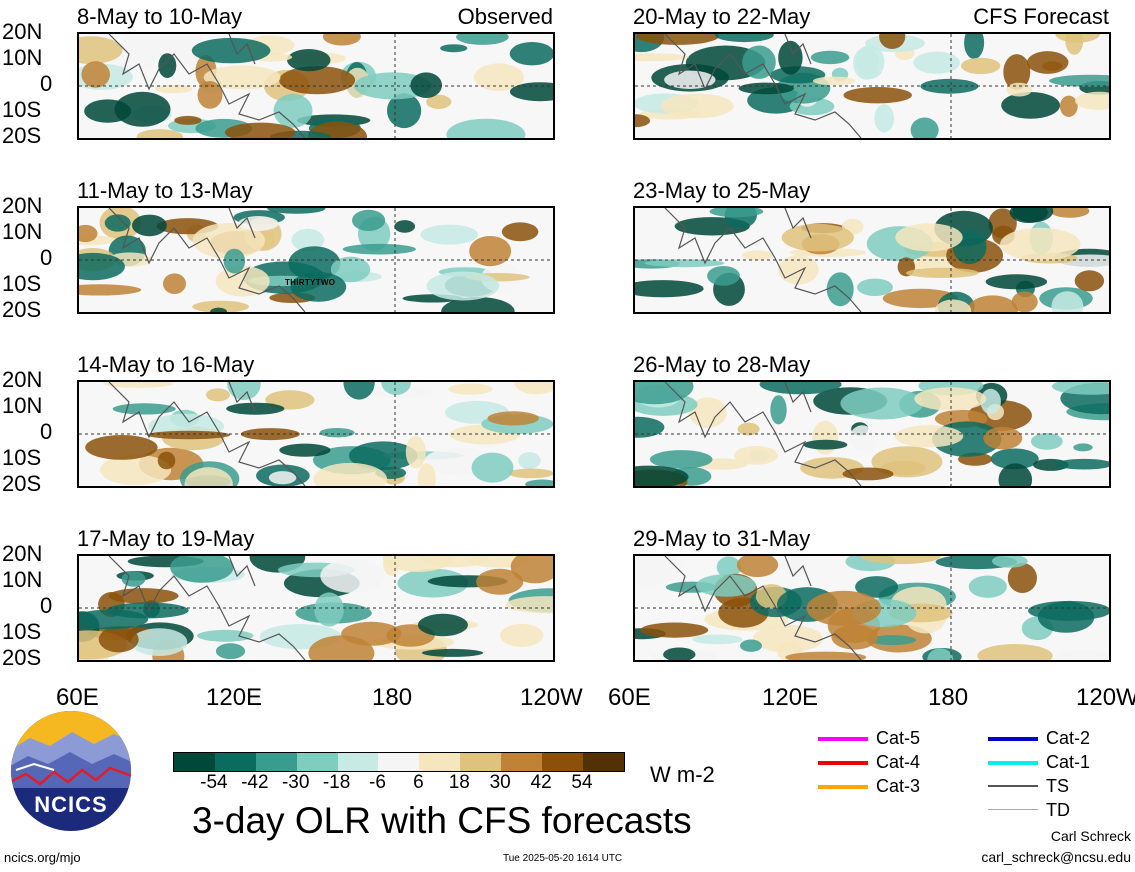  What do you see at coordinates (295, 782) in the screenshot?
I see `colorbar-tick-label: -30` at bounding box center [295, 782].